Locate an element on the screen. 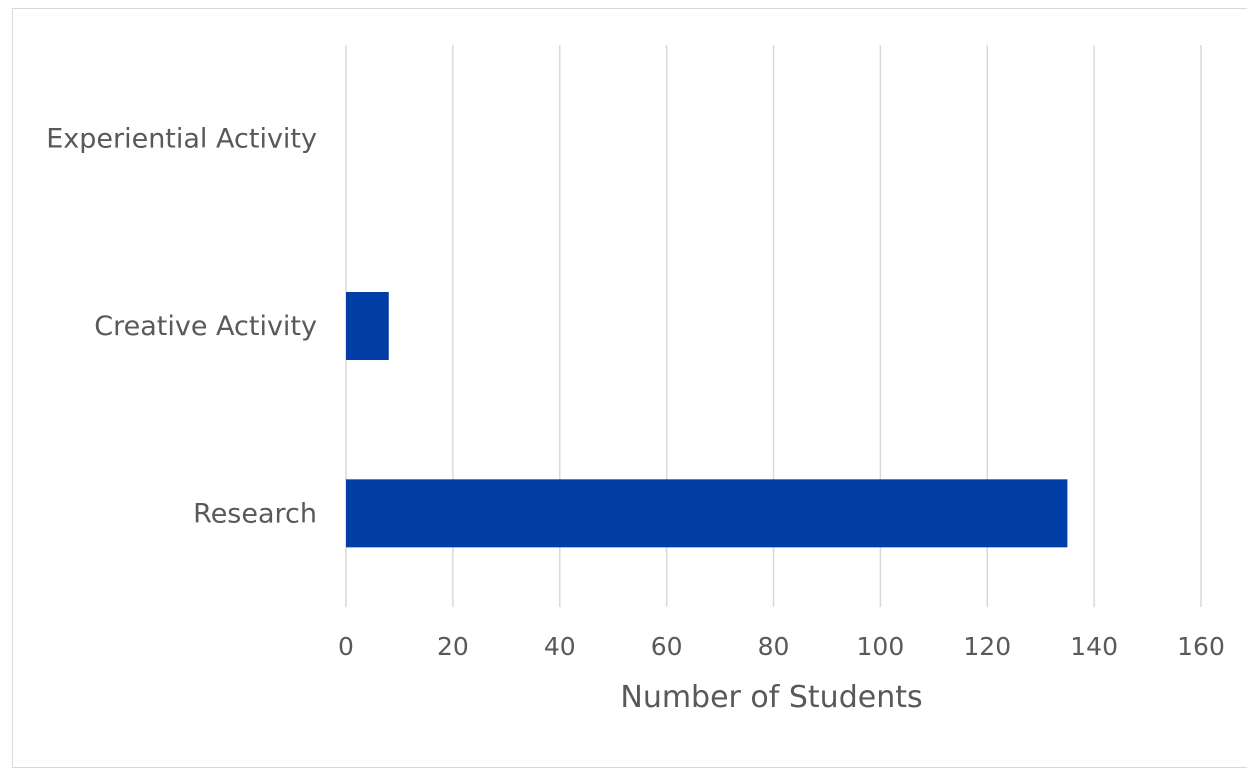  x-tick-label: 100 is located at coordinates (881, 646).